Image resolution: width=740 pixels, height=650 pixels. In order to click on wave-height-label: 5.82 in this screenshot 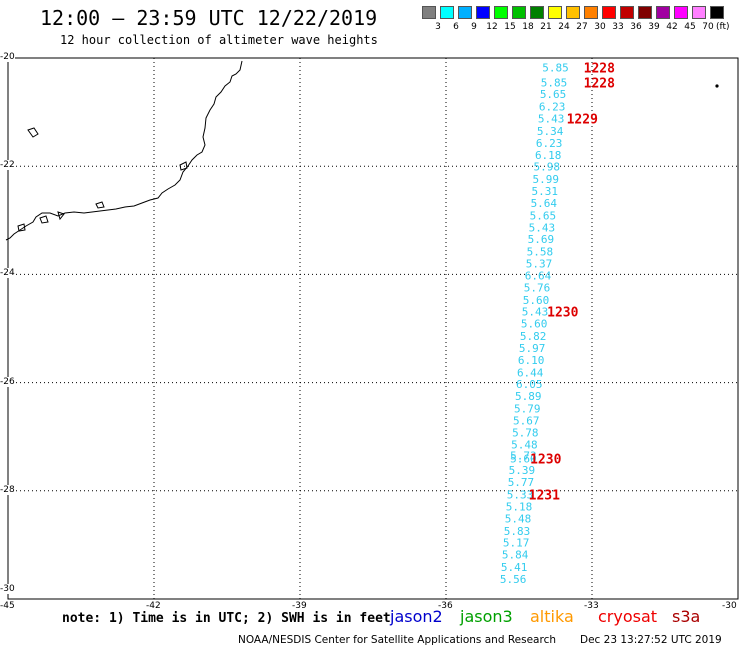, I will do `click(533, 336)`.